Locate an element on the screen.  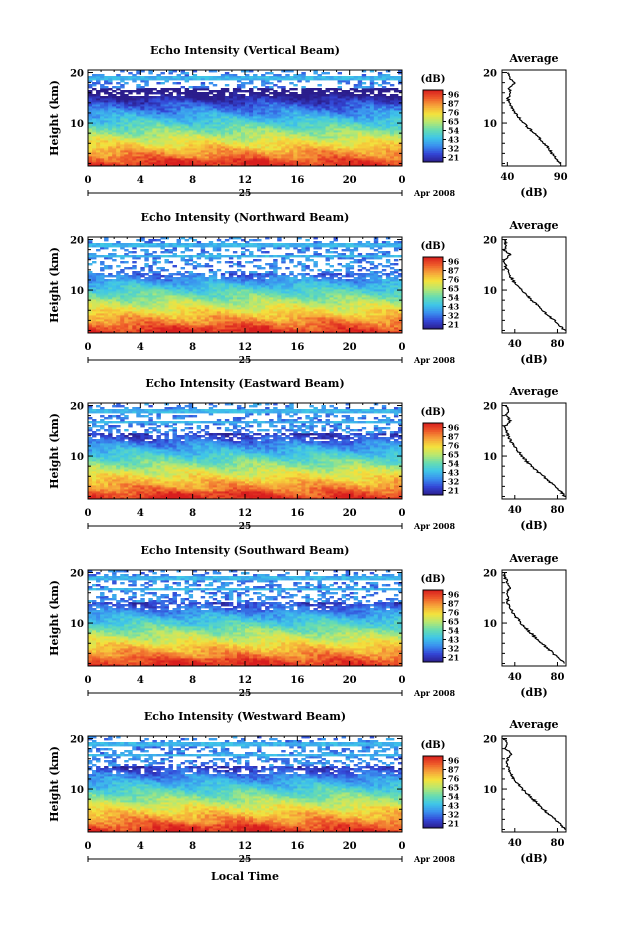
average-x-tick-label: 90 is located at coordinates (561, 177).